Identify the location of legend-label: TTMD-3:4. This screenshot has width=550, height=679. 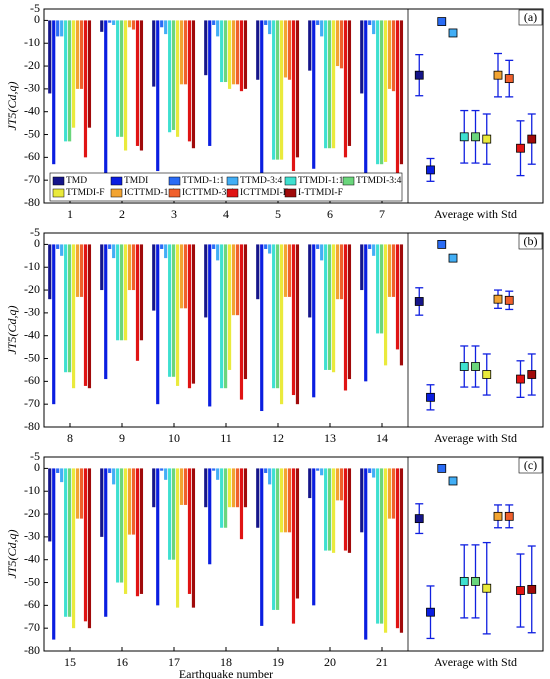
(261, 181).